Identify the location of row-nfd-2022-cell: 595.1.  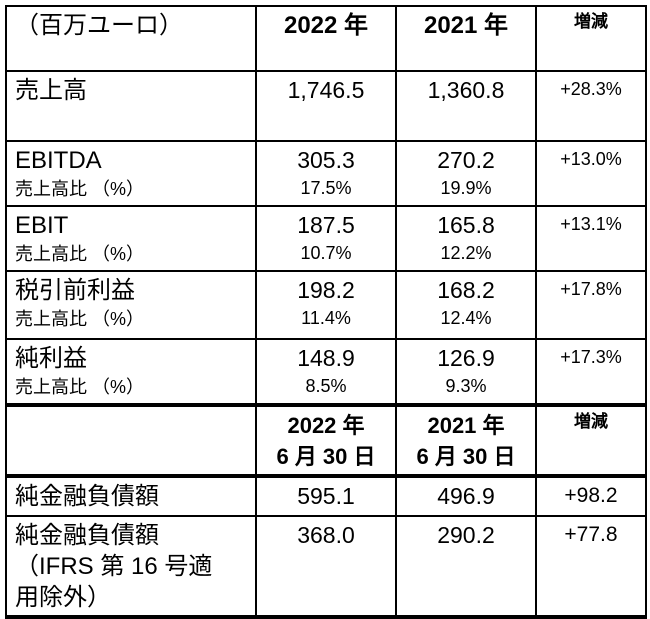
(326, 496).